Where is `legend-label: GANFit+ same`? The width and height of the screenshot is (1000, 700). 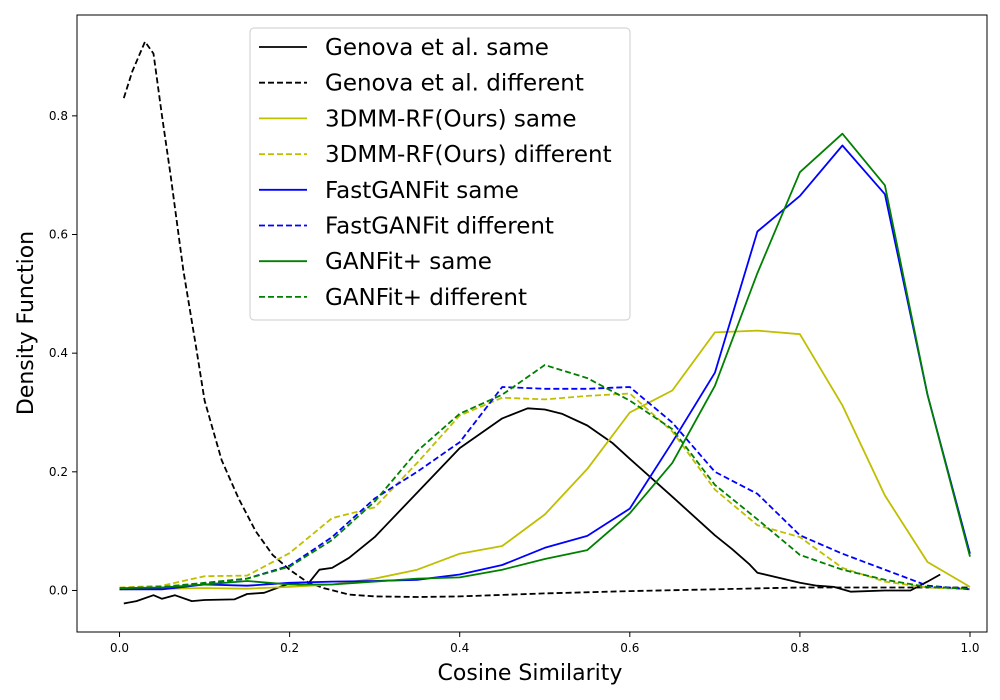 legend-label: GANFit+ same is located at coordinates (408, 262).